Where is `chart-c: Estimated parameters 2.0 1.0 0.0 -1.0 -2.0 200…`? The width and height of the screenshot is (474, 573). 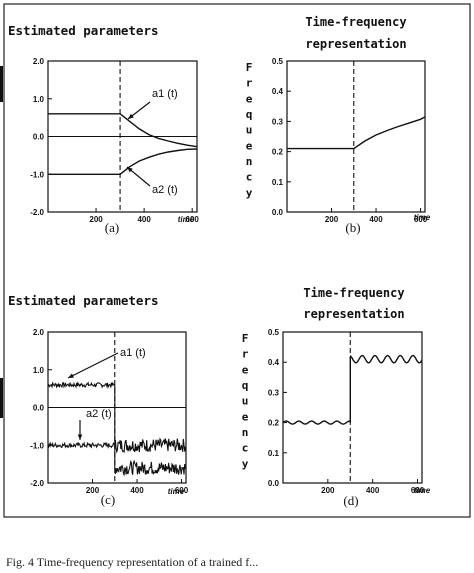
chart-c: Estimated parameters 2.0 1.0 0.0 -1.0 -2.0 200… is located at coordinates (98, 400).